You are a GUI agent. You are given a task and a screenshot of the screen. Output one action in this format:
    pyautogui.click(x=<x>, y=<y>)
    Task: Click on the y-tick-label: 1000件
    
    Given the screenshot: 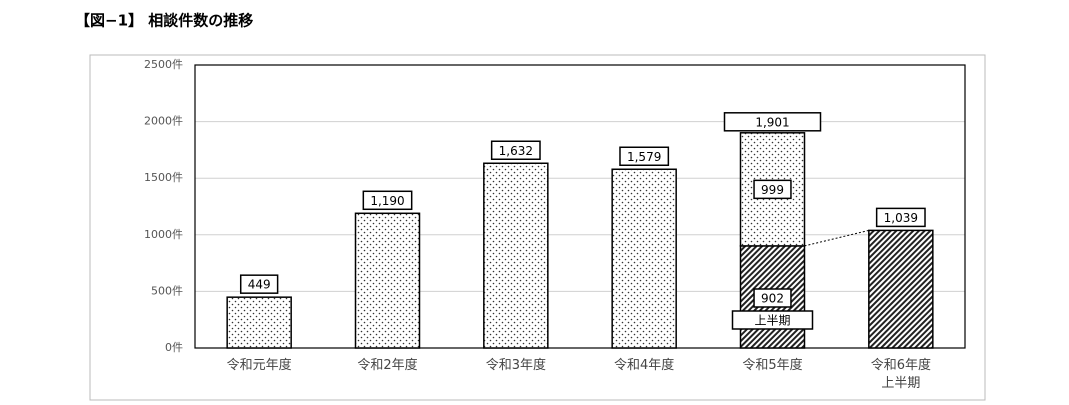 What is the action you would take?
    pyautogui.click(x=163, y=234)
    